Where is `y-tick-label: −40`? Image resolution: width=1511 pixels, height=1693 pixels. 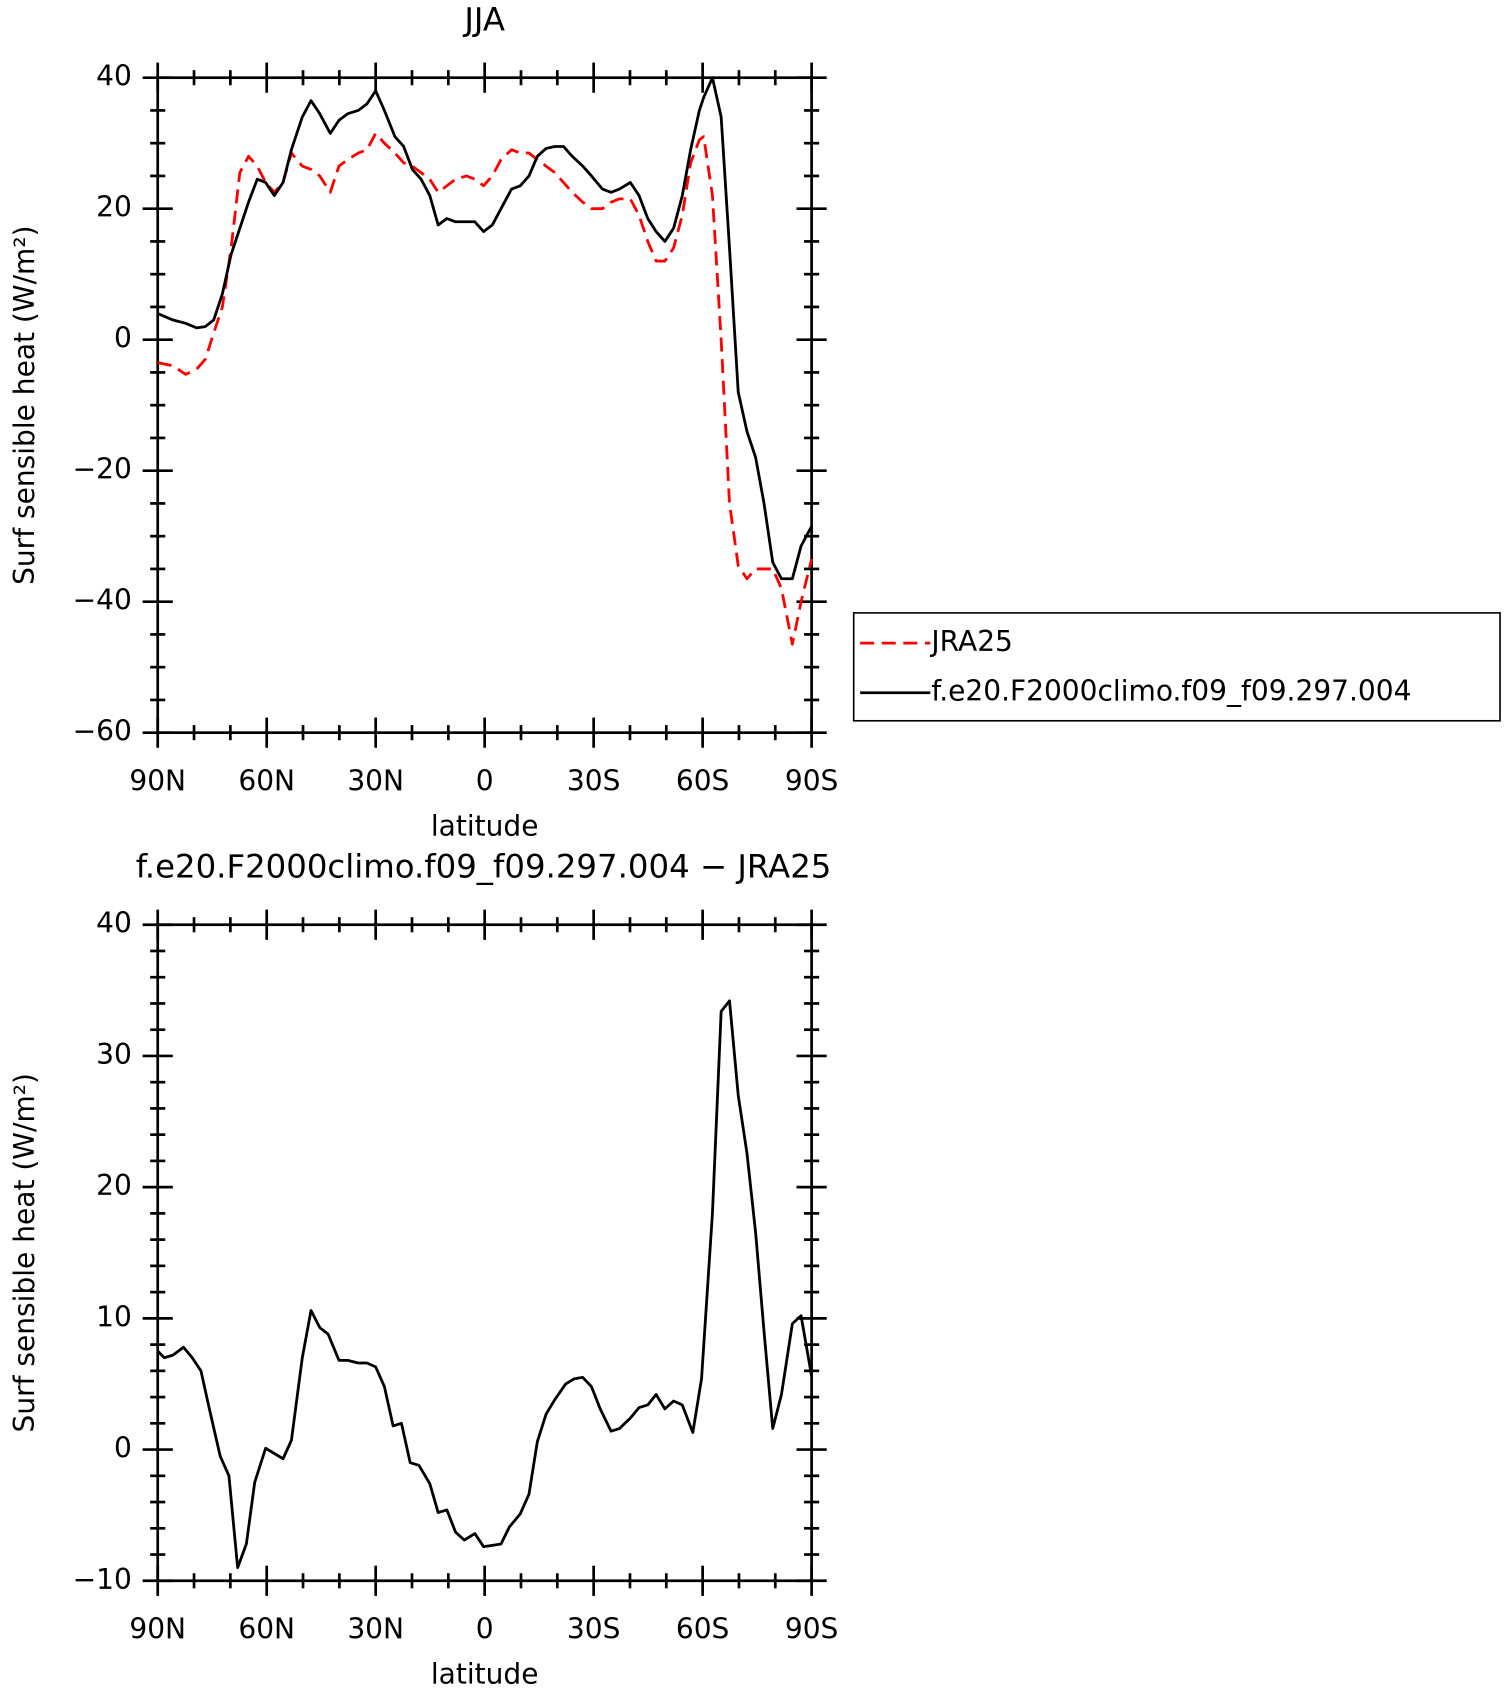 y-tick-label: −40 is located at coordinates (102, 600).